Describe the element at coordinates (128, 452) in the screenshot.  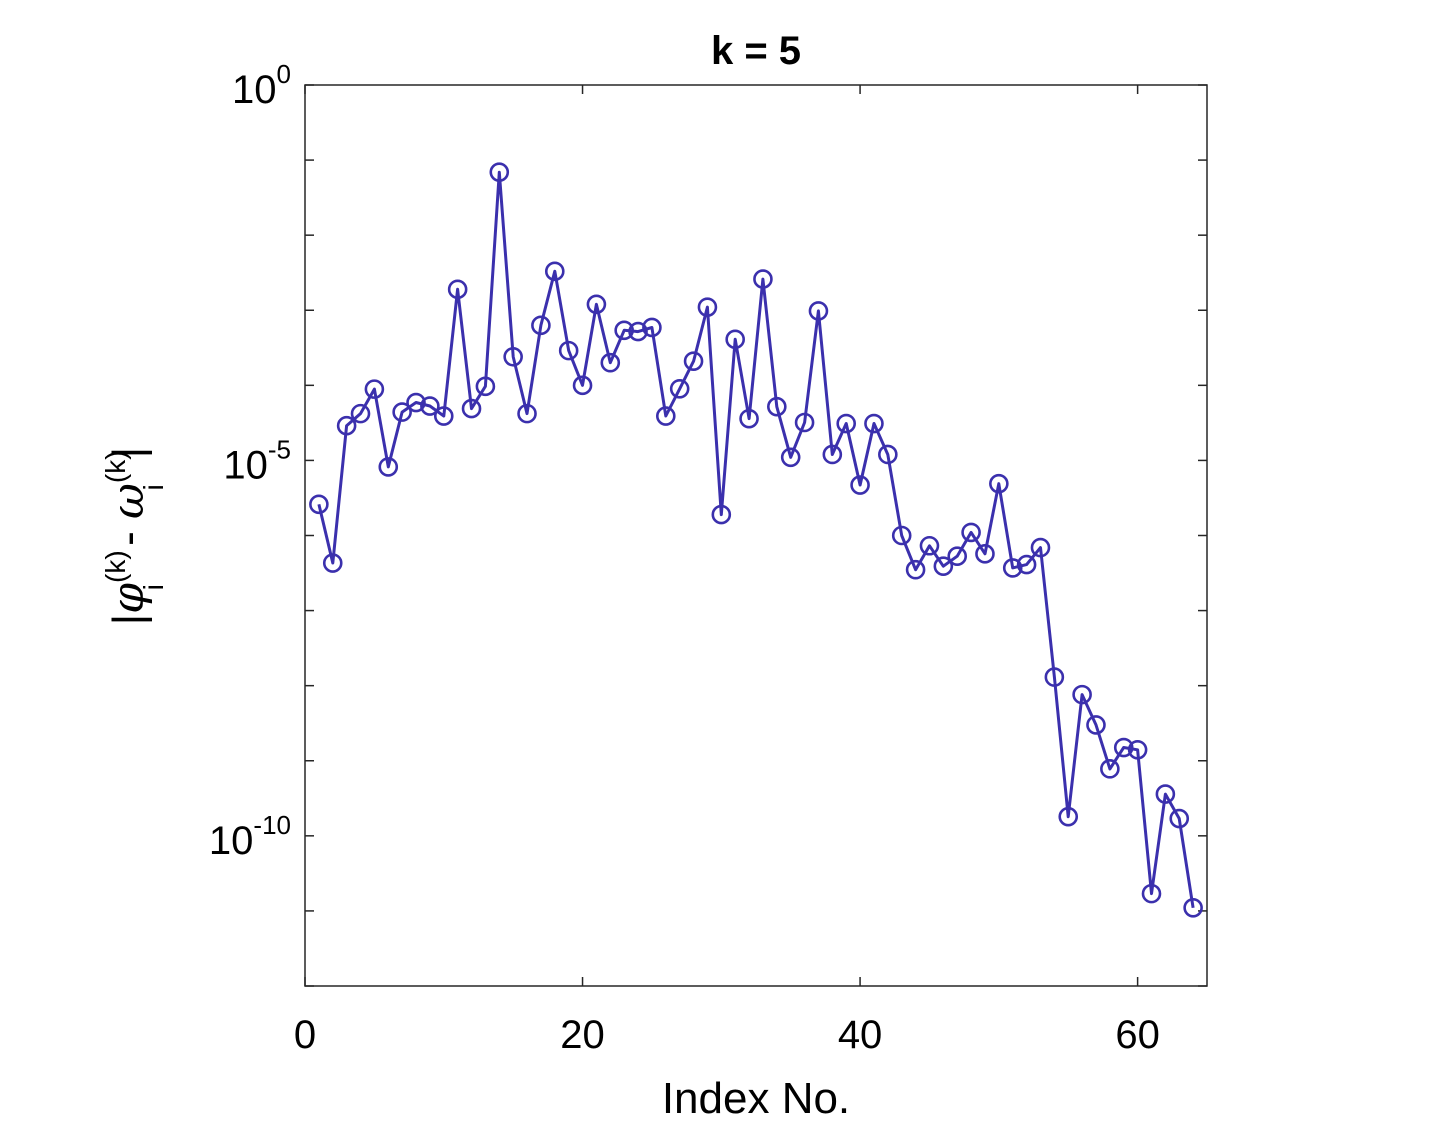
I see `y-label-close-bar: |` at that location.